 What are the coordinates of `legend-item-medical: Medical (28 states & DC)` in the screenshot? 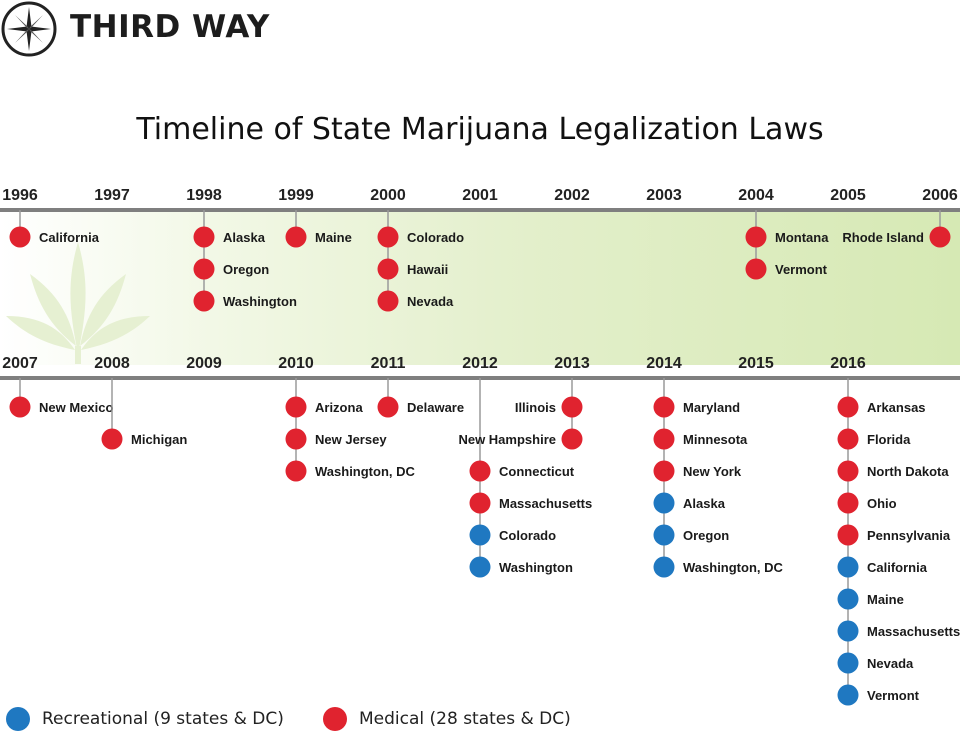 It's located at (447, 719).